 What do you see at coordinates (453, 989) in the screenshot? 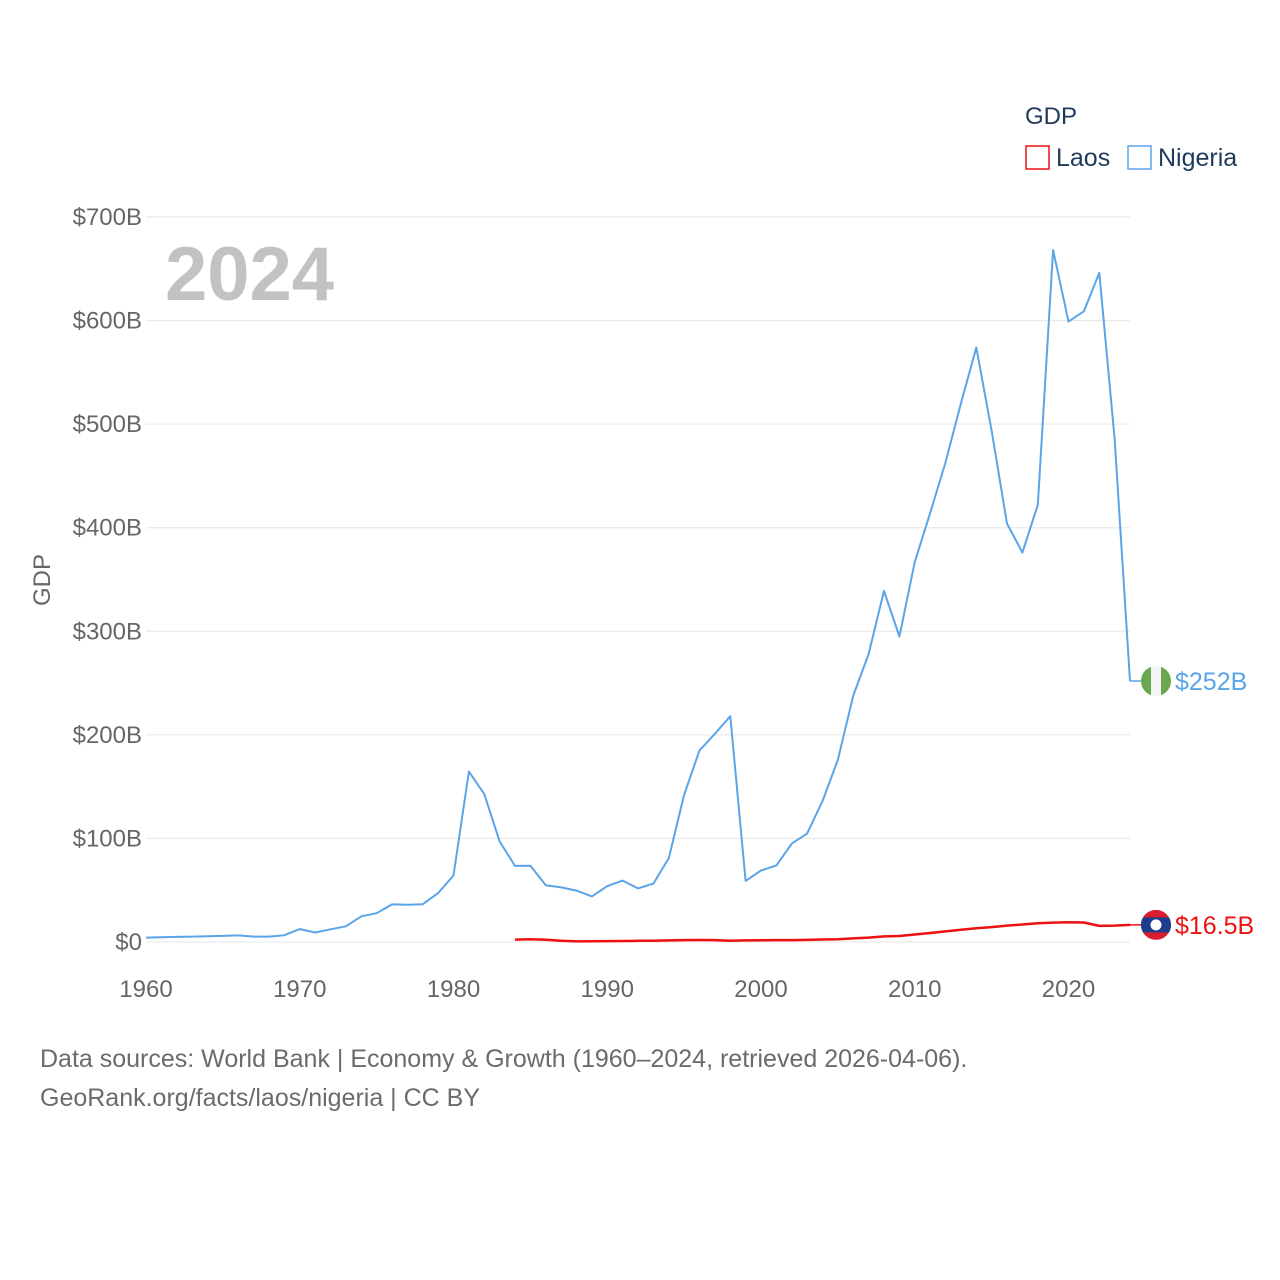
I see `x-tick-label: 1980` at bounding box center [453, 989].